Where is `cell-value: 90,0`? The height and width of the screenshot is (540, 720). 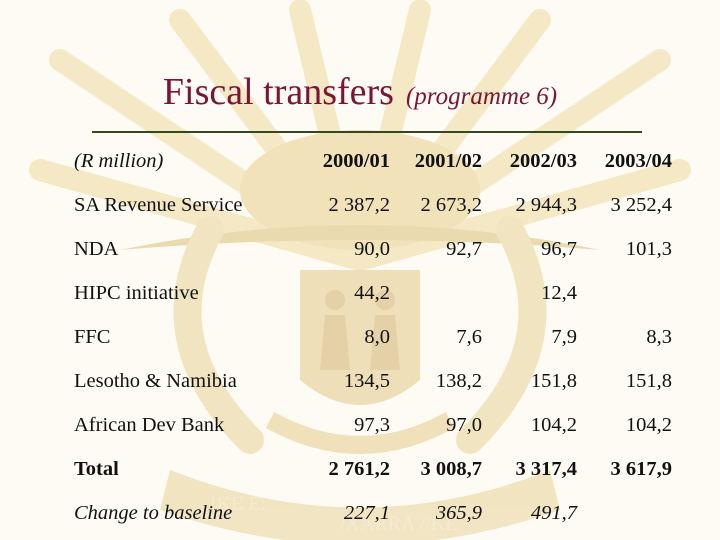 cell-value: 90,0 is located at coordinates (372, 248).